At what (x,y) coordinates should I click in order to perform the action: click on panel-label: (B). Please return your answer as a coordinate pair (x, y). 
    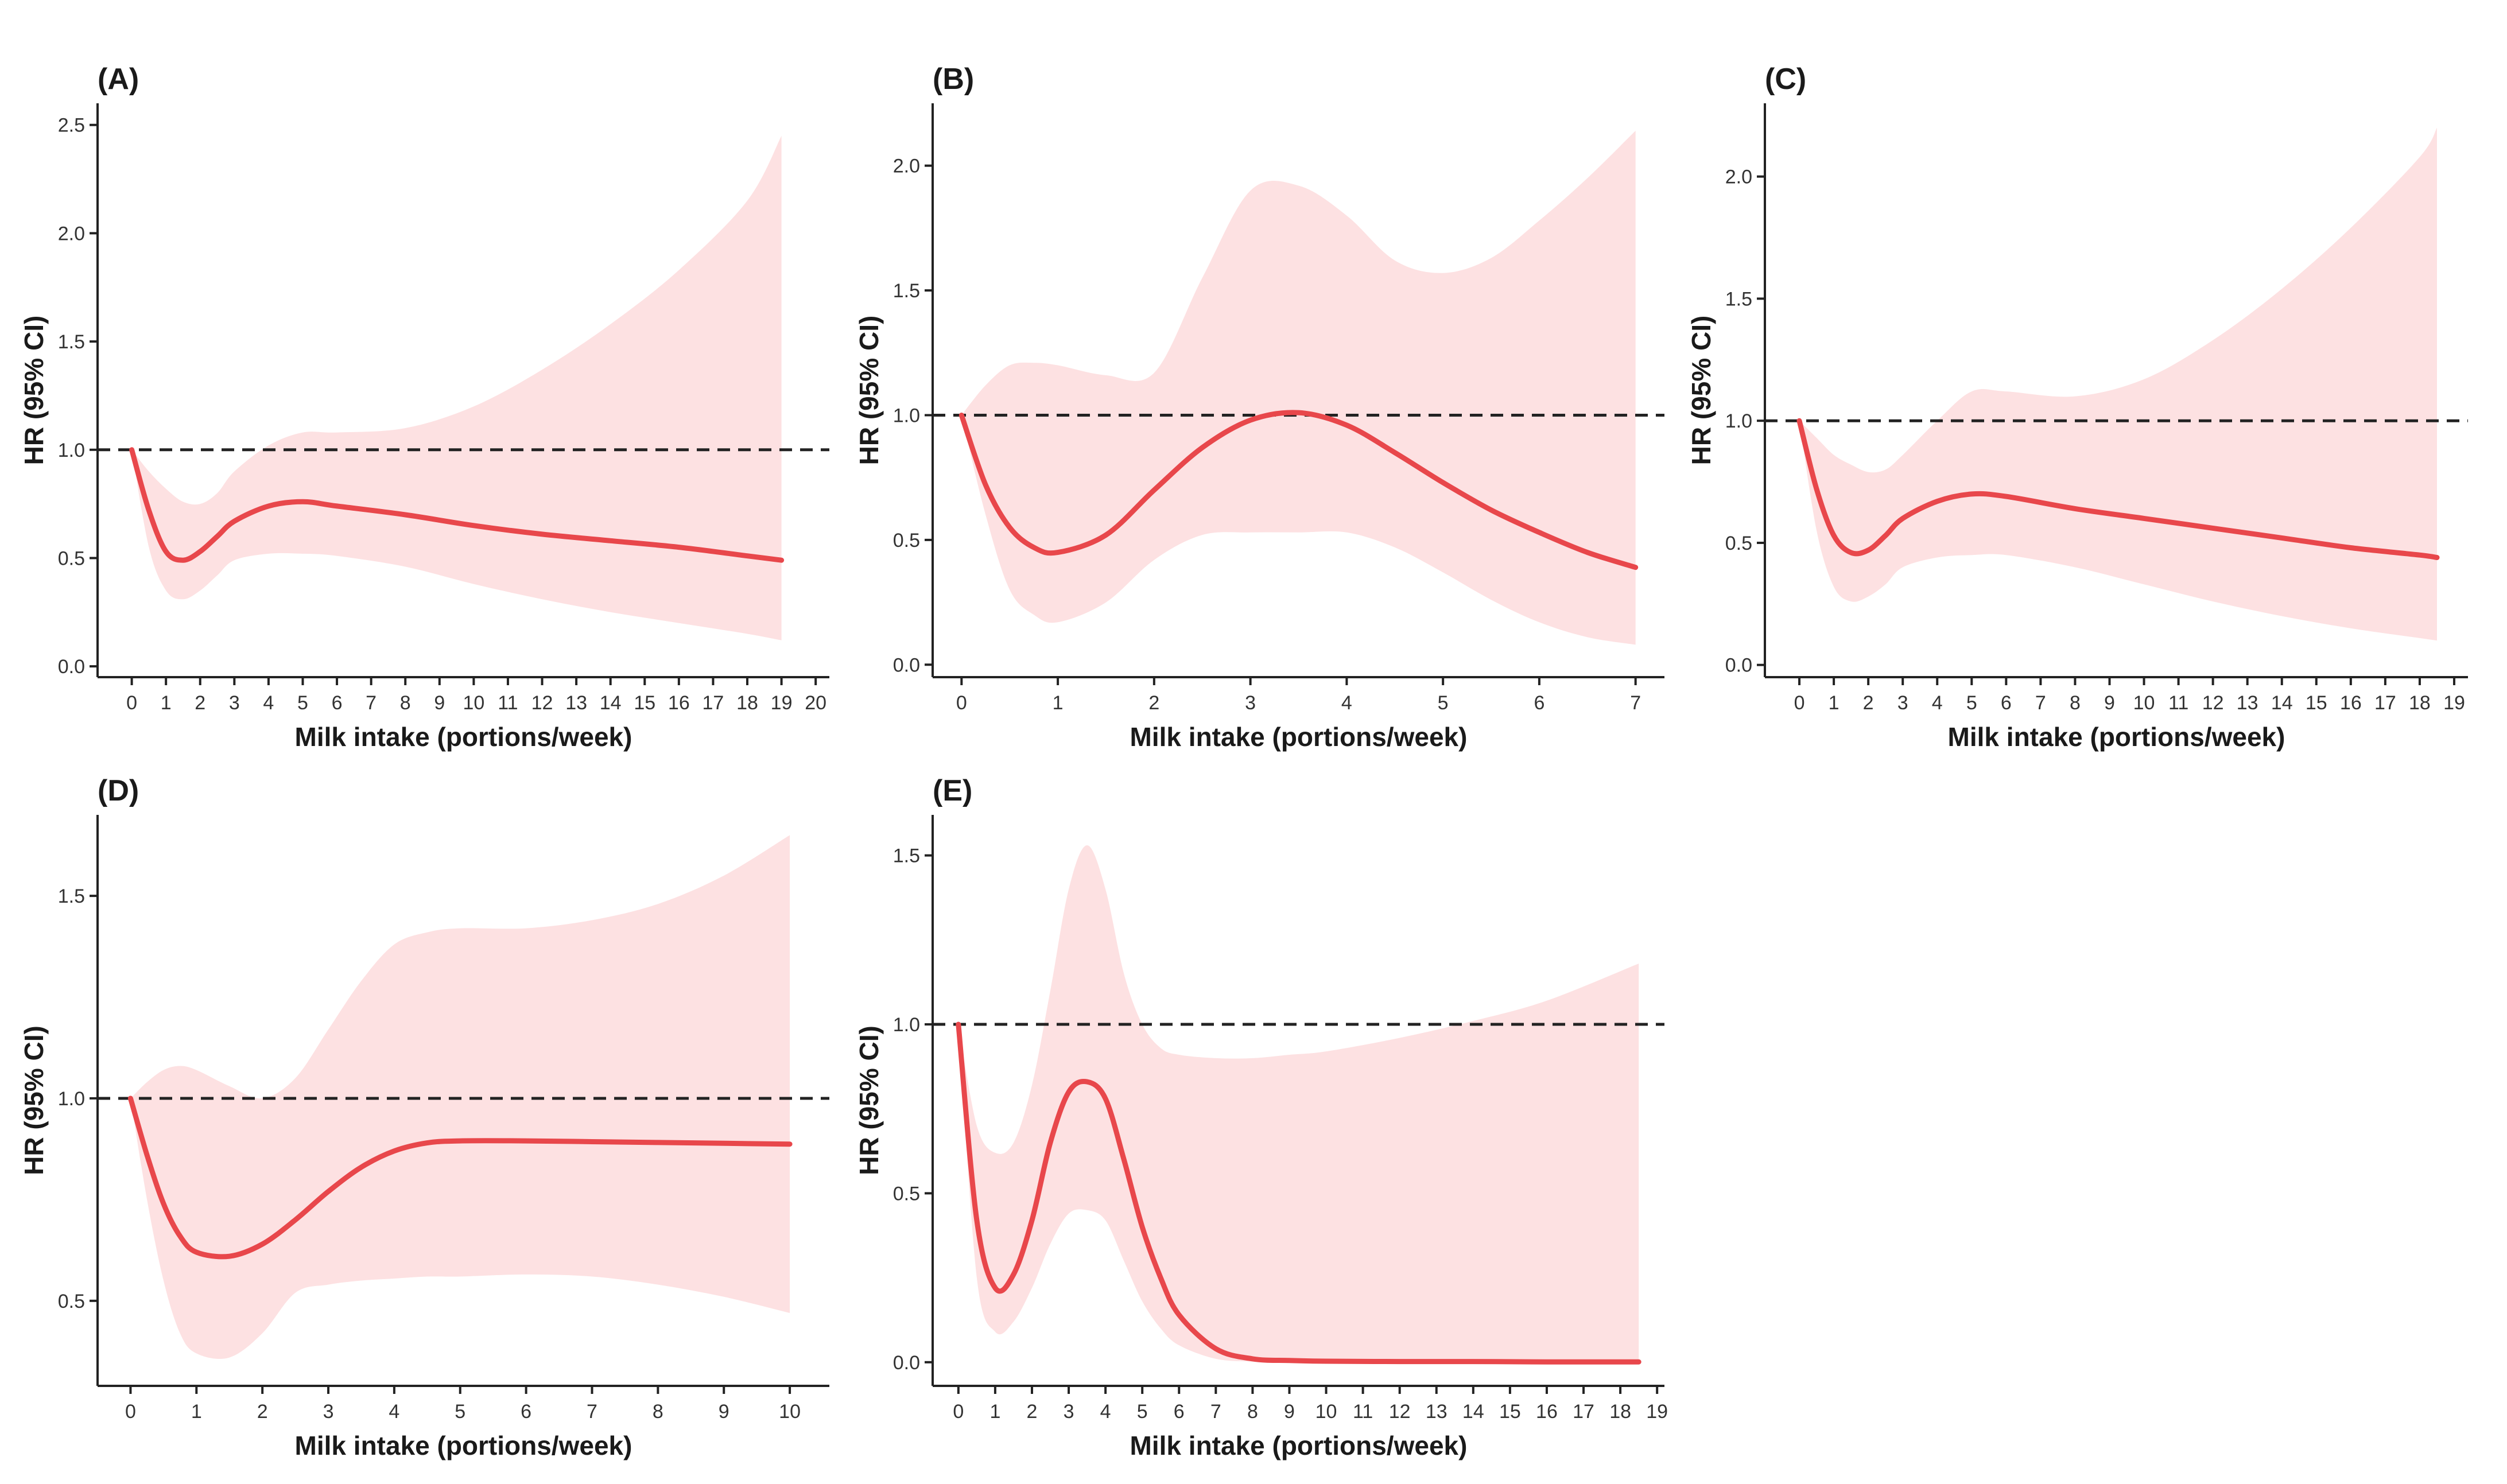
    Looking at the image, I should click on (953, 79).